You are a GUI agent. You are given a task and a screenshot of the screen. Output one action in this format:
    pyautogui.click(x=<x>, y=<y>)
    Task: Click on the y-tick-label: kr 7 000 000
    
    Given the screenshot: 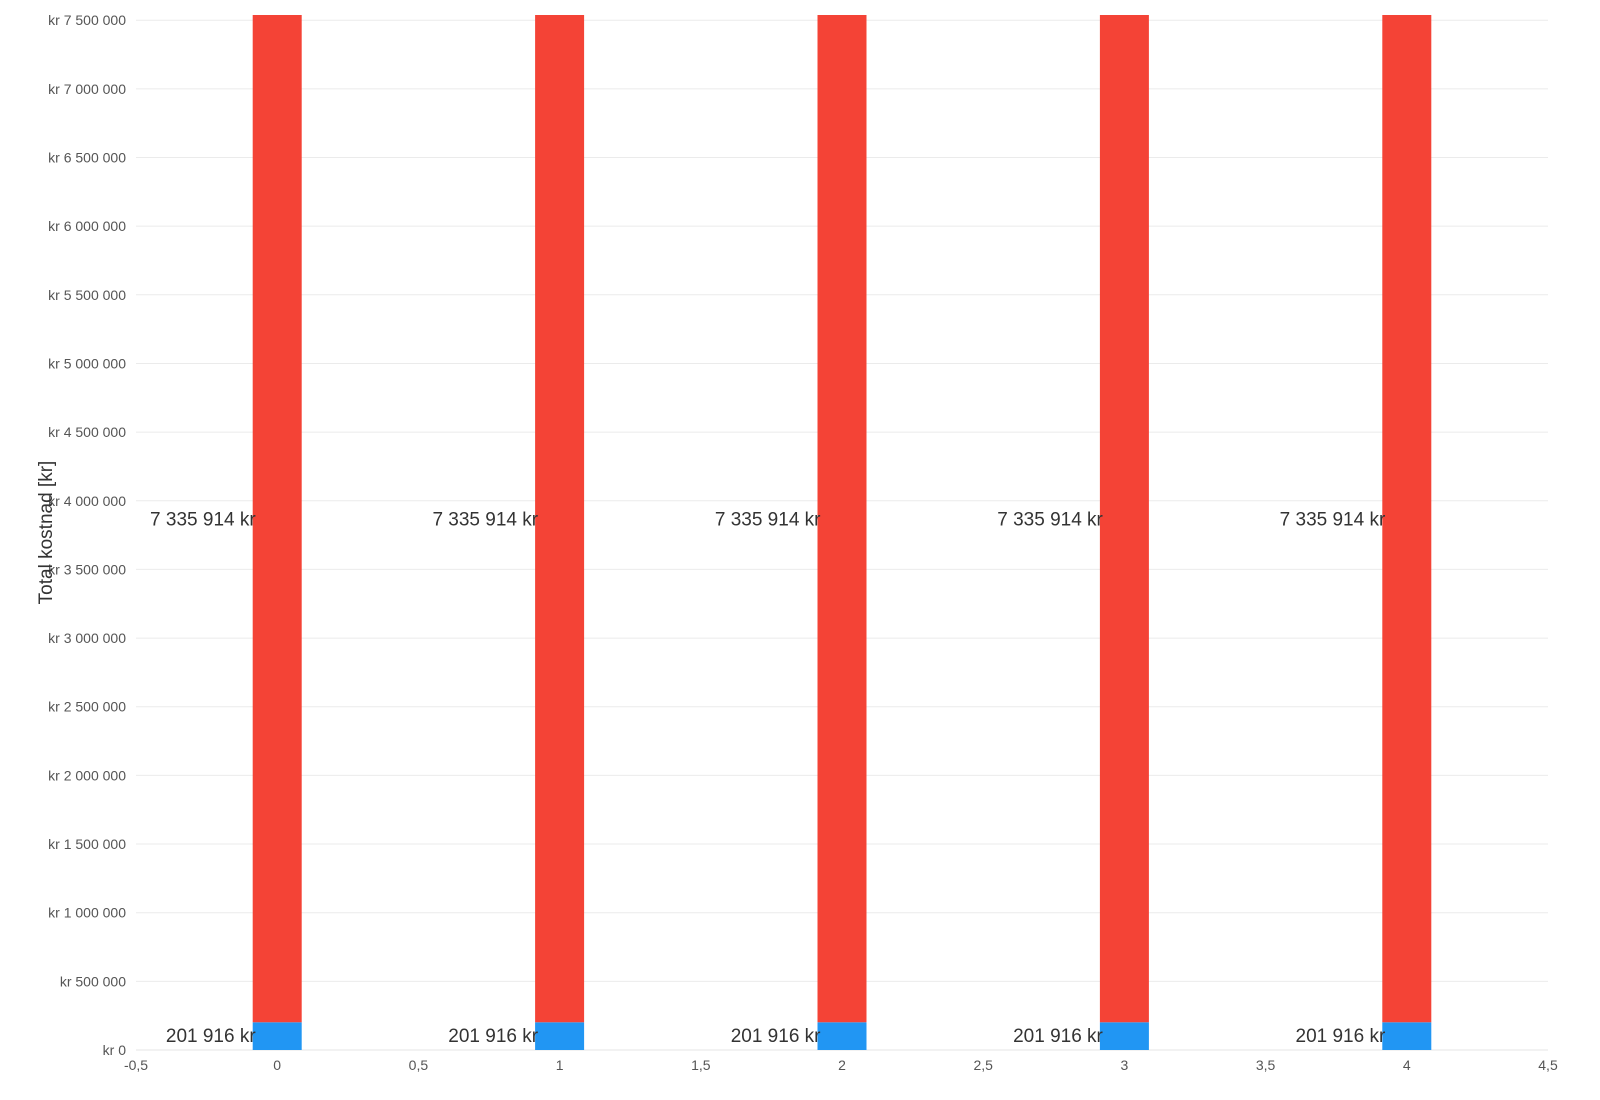 What is the action you would take?
    pyautogui.click(x=87, y=89)
    